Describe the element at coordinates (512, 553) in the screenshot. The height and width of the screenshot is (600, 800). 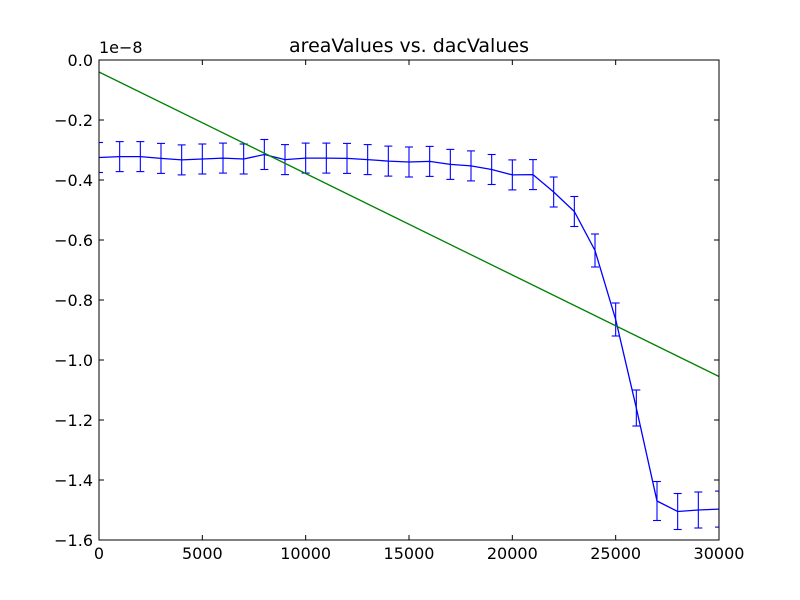
I see `x-tick-label: 20000` at that location.